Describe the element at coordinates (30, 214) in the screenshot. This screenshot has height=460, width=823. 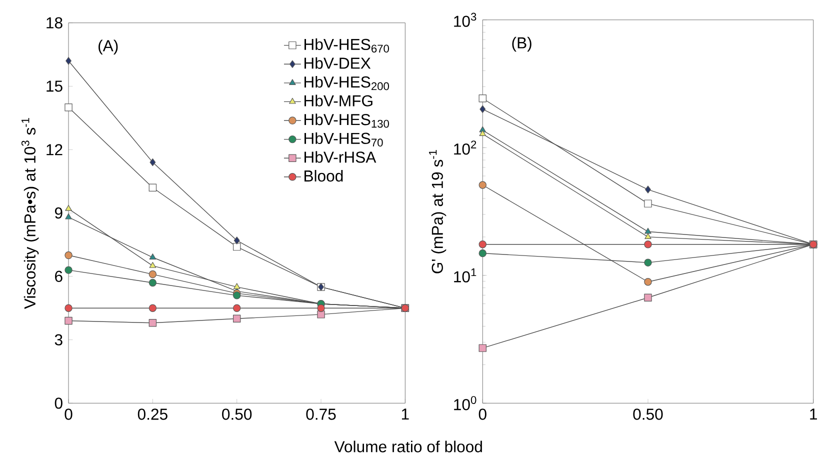
I see `y-axis-title: Viscosity (mPa•s) at 10$^{3}$ s$^{-1}$` at that location.